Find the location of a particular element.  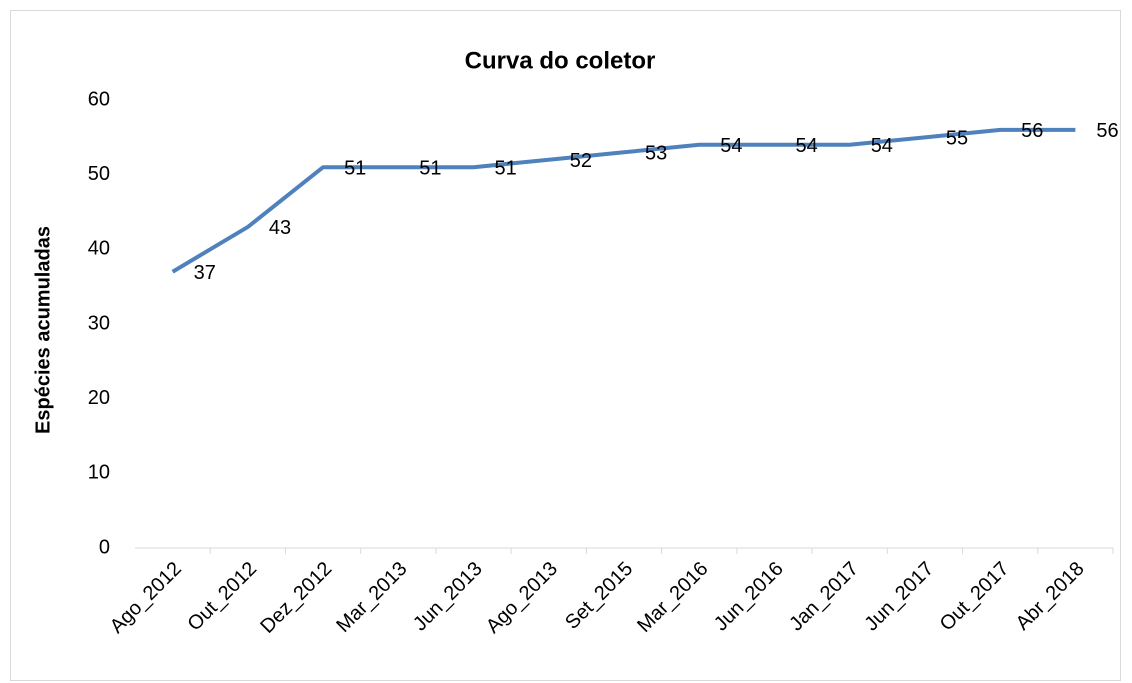

data-label: 53 is located at coordinates (656, 154).